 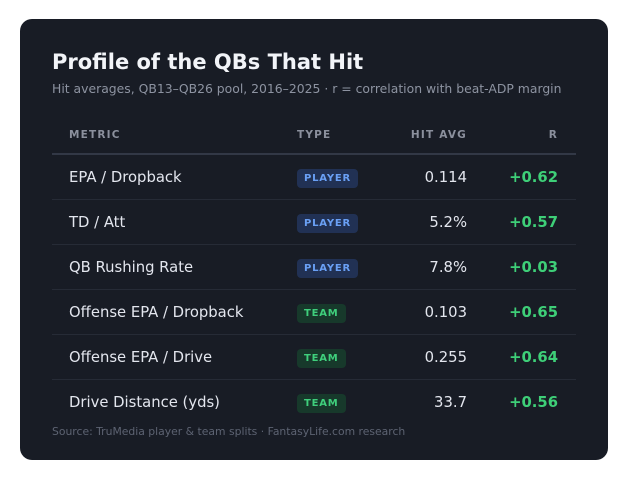 What do you see at coordinates (174, 177) in the screenshot?
I see `metric-name: EPA / Dropback` at bounding box center [174, 177].